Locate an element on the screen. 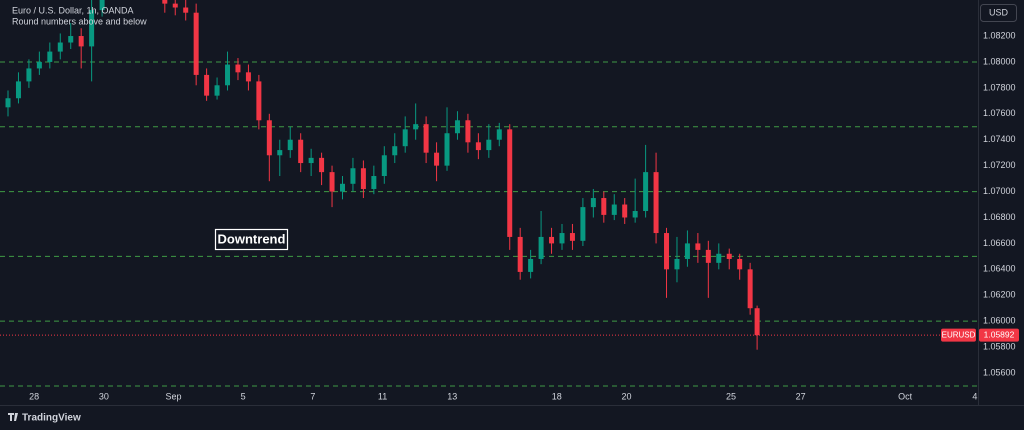 This screenshot has height=430, width=1024. brand-logo is located at coordinates (13, 417).